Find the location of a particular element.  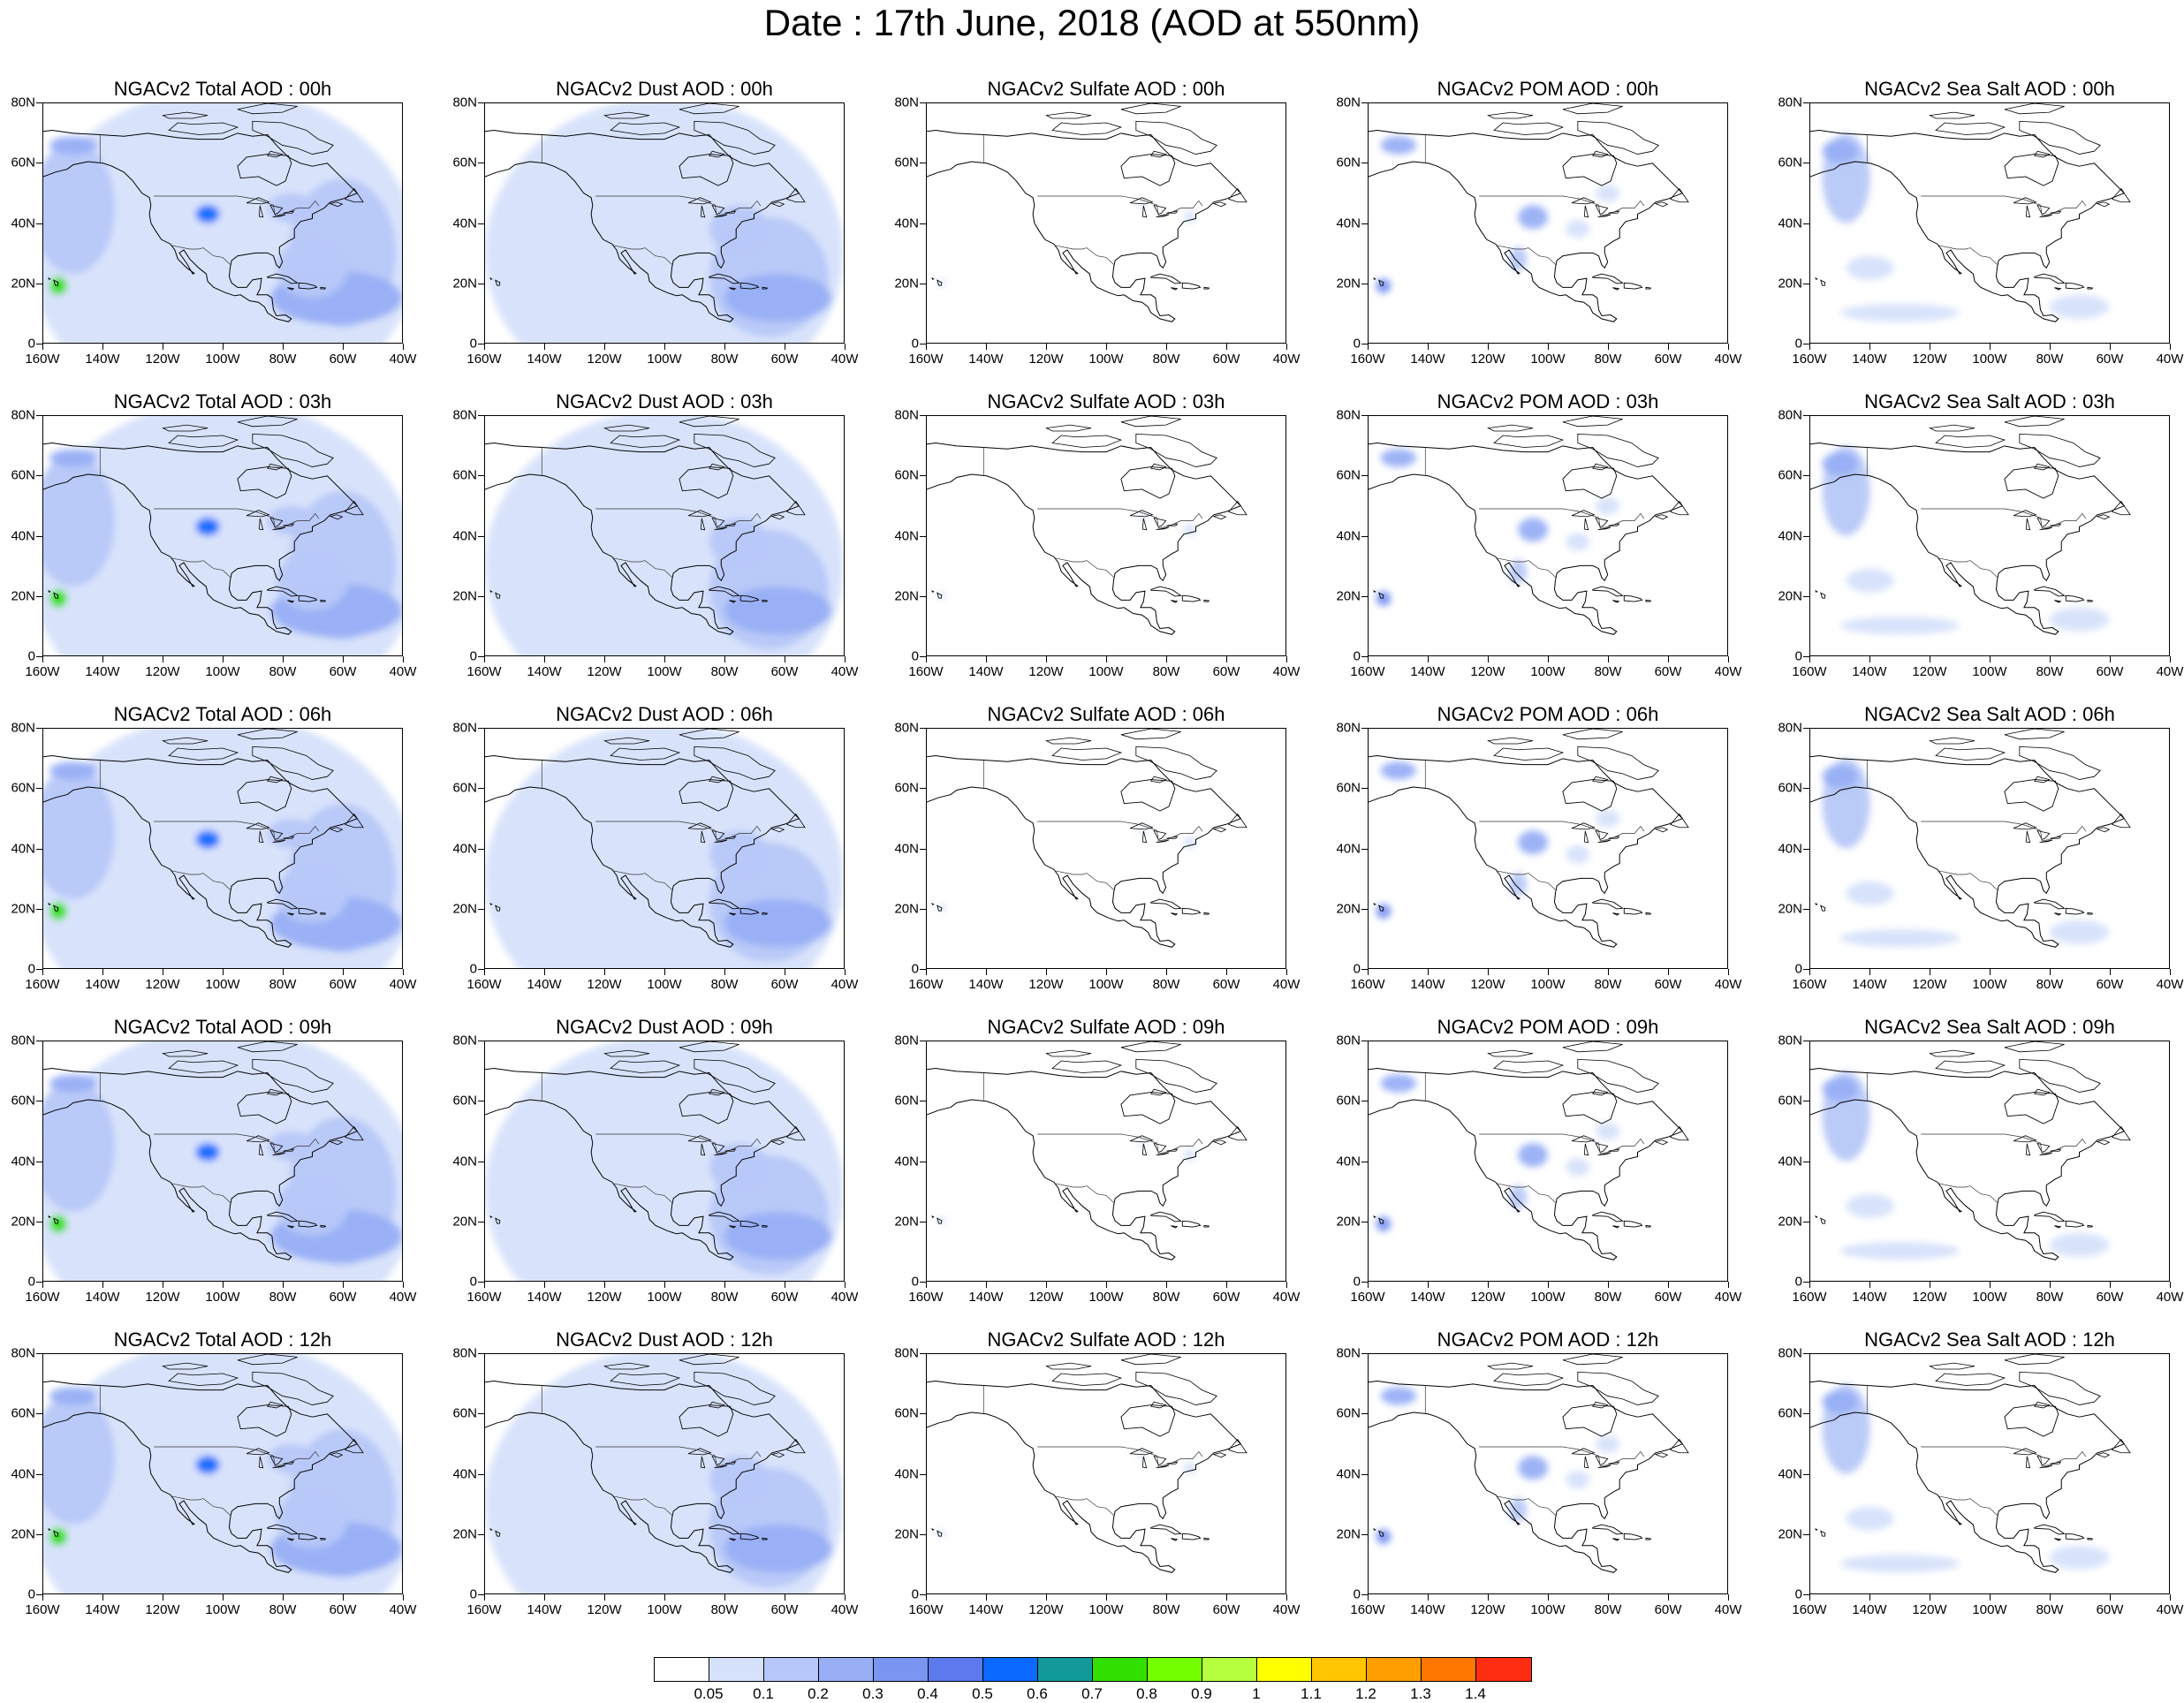

panel-title: NGACv2 Sulfate AOD : 06h is located at coordinates (1106, 714).